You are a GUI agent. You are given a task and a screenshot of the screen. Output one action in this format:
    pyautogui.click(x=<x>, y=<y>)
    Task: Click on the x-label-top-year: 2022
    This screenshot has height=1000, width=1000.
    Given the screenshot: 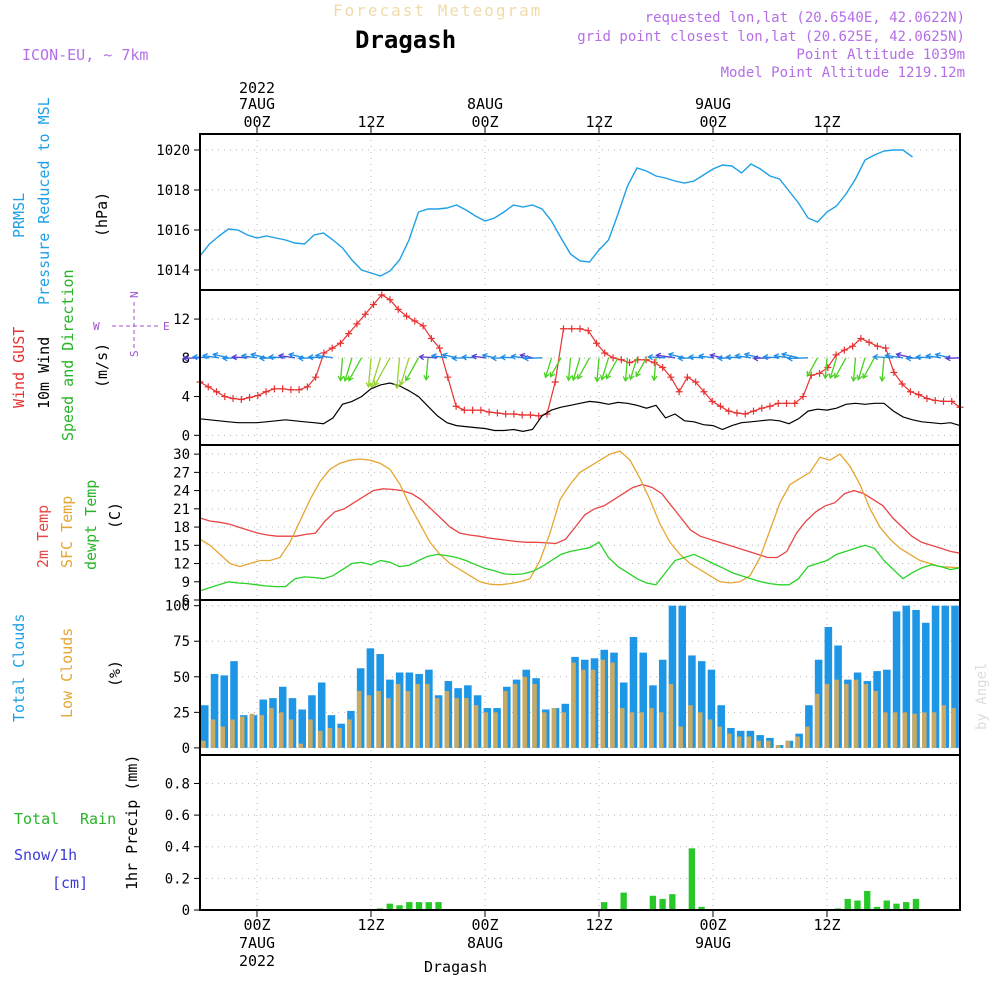 What is the action you would take?
    pyautogui.click(x=257, y=88)
    